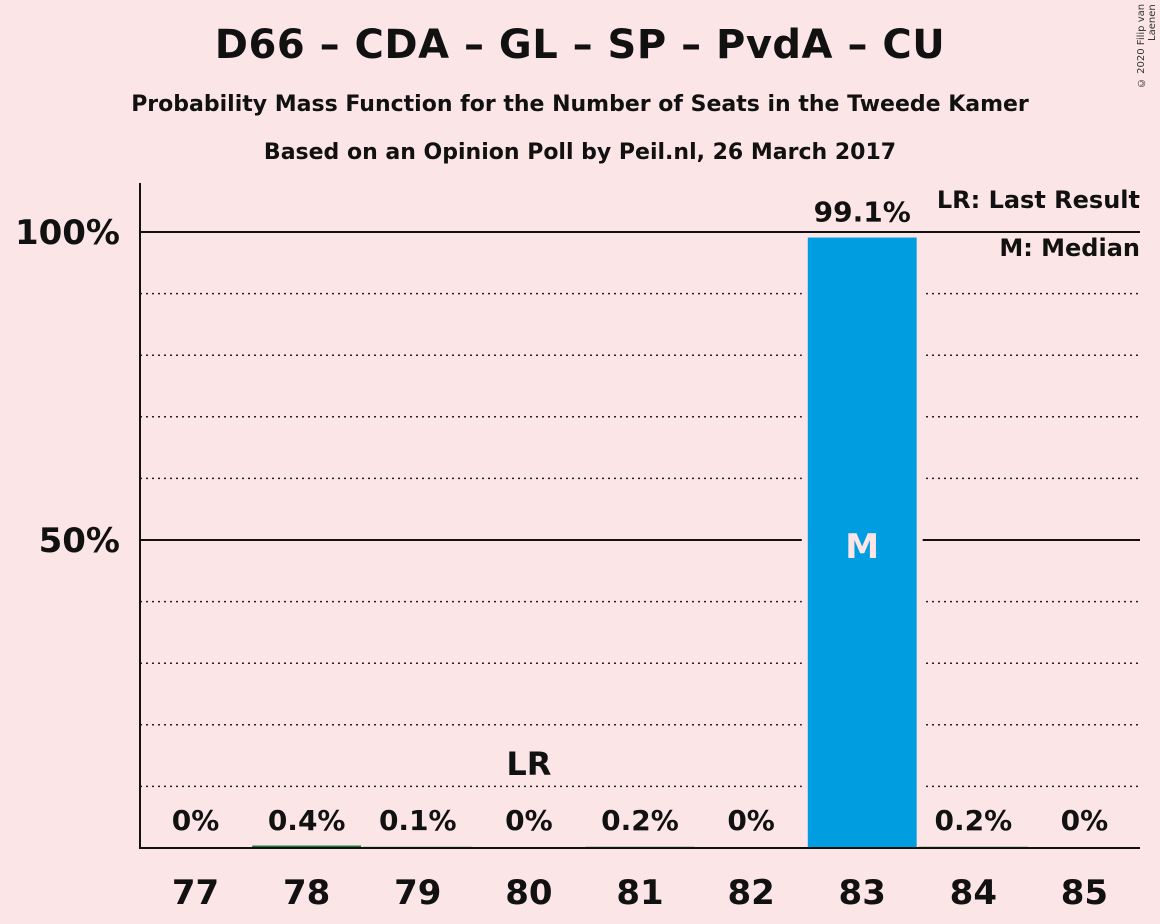  Describe the element at coordinates (862, 893) in the screenshot. I see `x-tick-label: 83` at that location.